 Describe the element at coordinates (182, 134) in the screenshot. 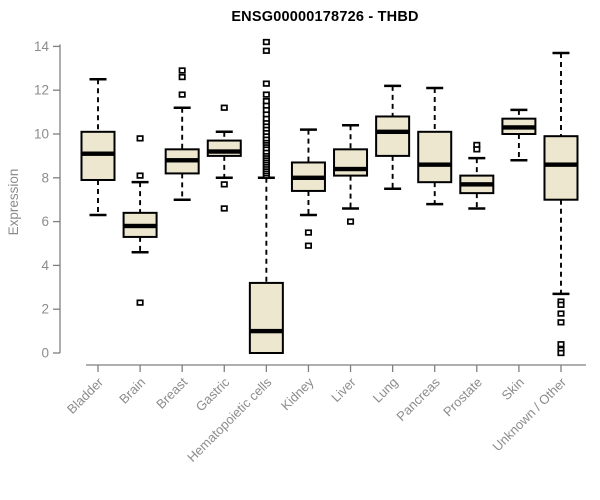

I see `boxplot-breast` at that location.